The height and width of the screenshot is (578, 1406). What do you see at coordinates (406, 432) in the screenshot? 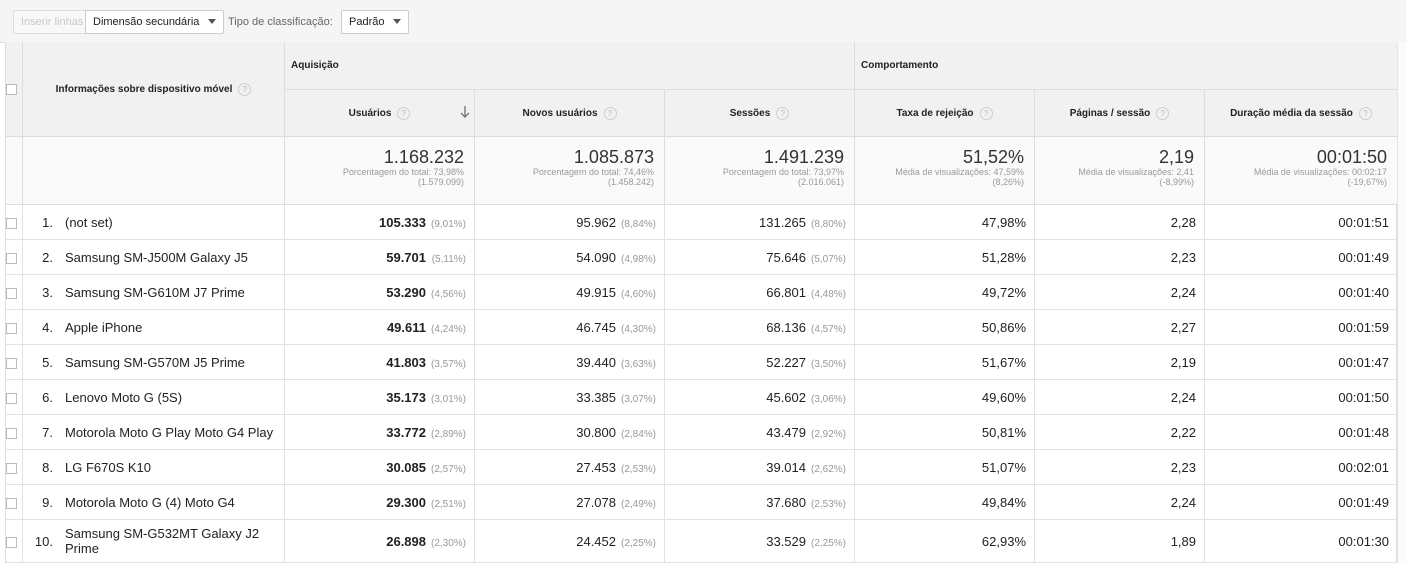
I see `row-users-value: 33.772` at bounding box center [406, 432].